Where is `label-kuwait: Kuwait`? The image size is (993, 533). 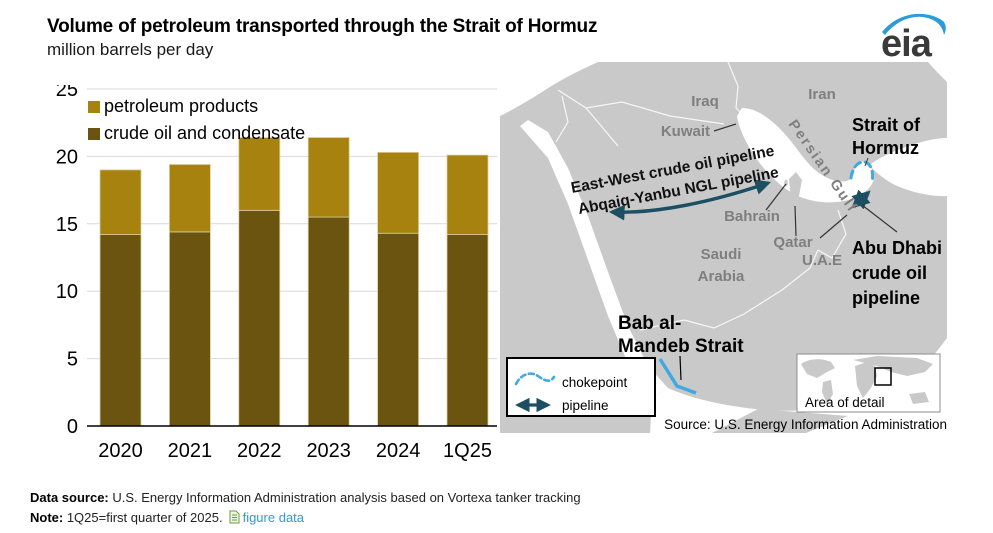
label-kuwait: Kuwait is located at coordinates (685, 131).